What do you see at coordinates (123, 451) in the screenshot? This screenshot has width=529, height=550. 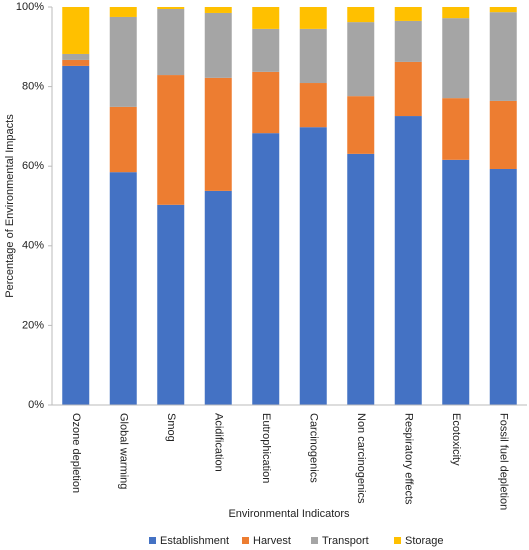 I see `x-tick-label: Global warming` at bounding box center [123, 451].